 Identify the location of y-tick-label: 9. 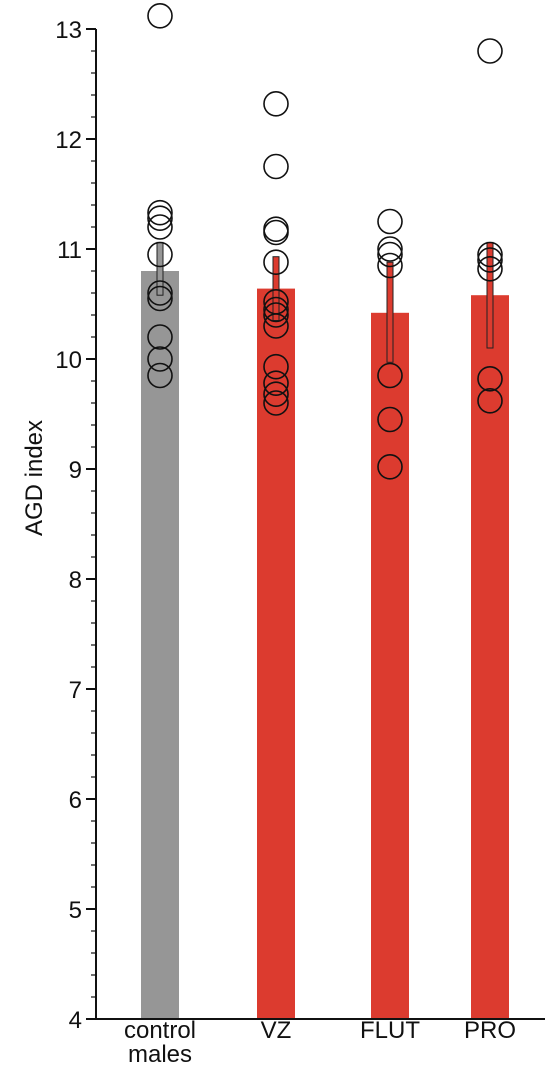
(75, 470).